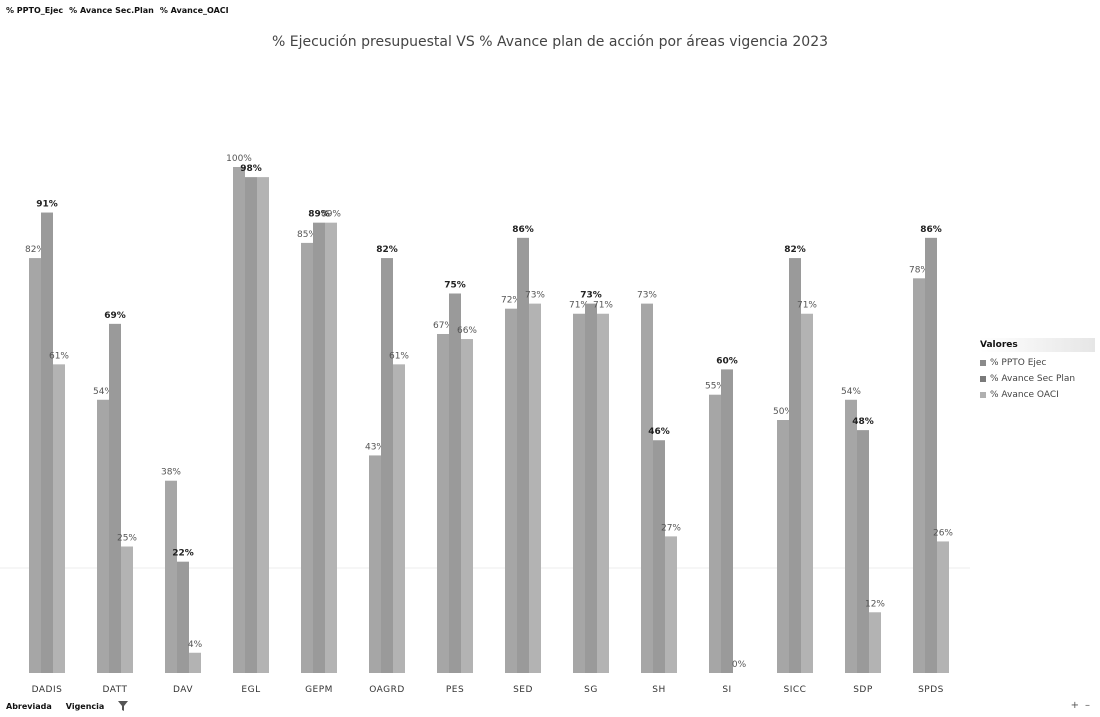  What do you see at coordinates (523, 690) in the screenshot?
I see `x-tick-label: SED` at bounding box center [523, 690].